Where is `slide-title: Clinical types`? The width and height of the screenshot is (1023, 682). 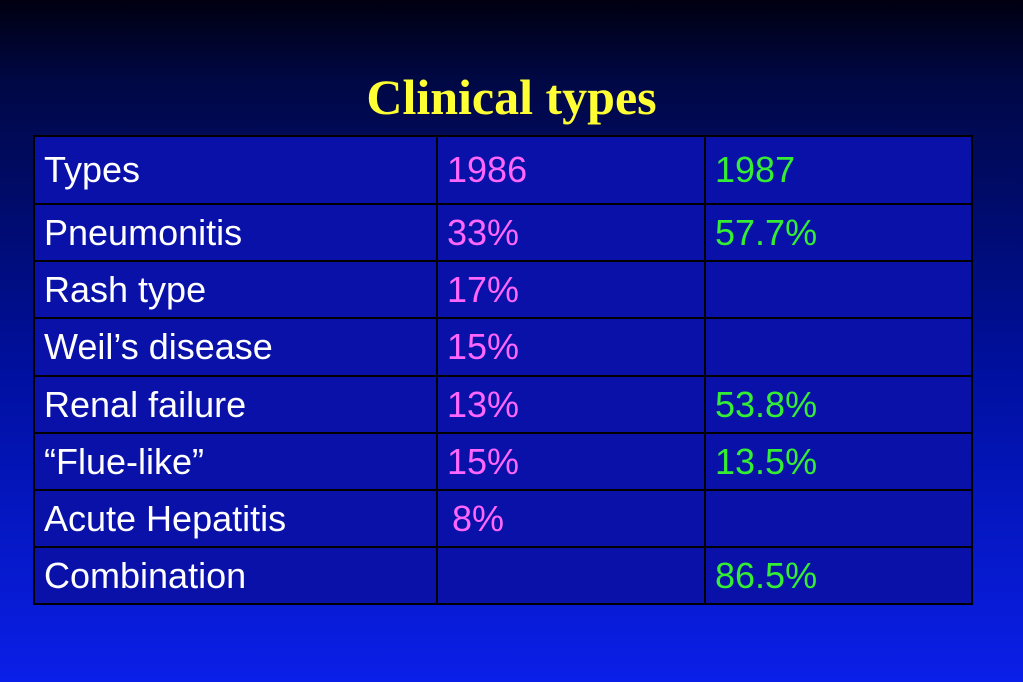 slide-title: Clinical types is located at coordinates (511, 97).